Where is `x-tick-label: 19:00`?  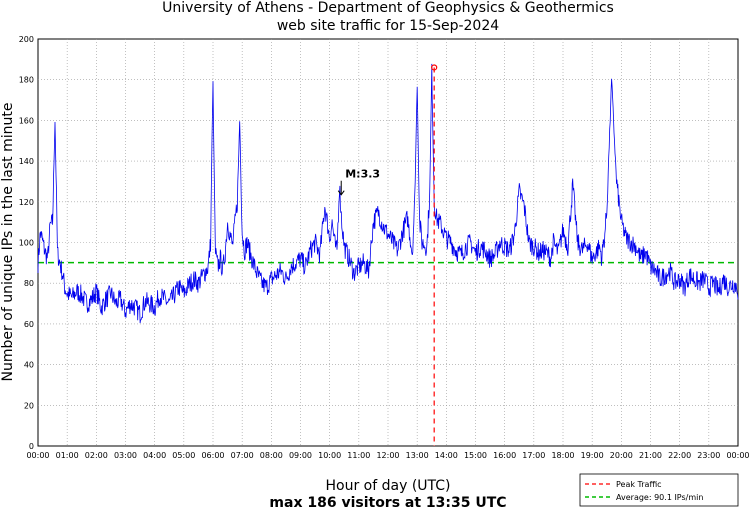 x-tick-label: 19:00 is located at coordinates (592, 455).